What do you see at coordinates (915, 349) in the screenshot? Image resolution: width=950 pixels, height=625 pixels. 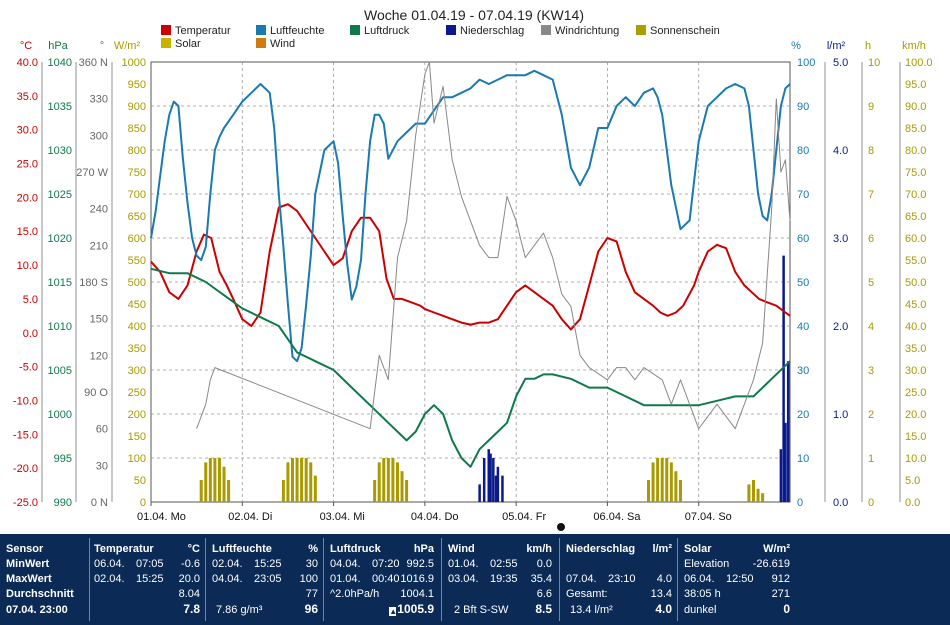 I see `wind_speed-tick-label: 35.0` at bounding box center [915, 349].